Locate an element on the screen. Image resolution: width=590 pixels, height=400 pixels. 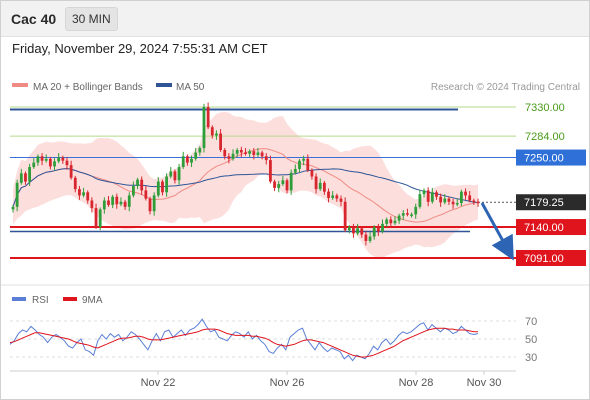
x-label-nov-28: Nov 28 is located at coordinates (416, 383).